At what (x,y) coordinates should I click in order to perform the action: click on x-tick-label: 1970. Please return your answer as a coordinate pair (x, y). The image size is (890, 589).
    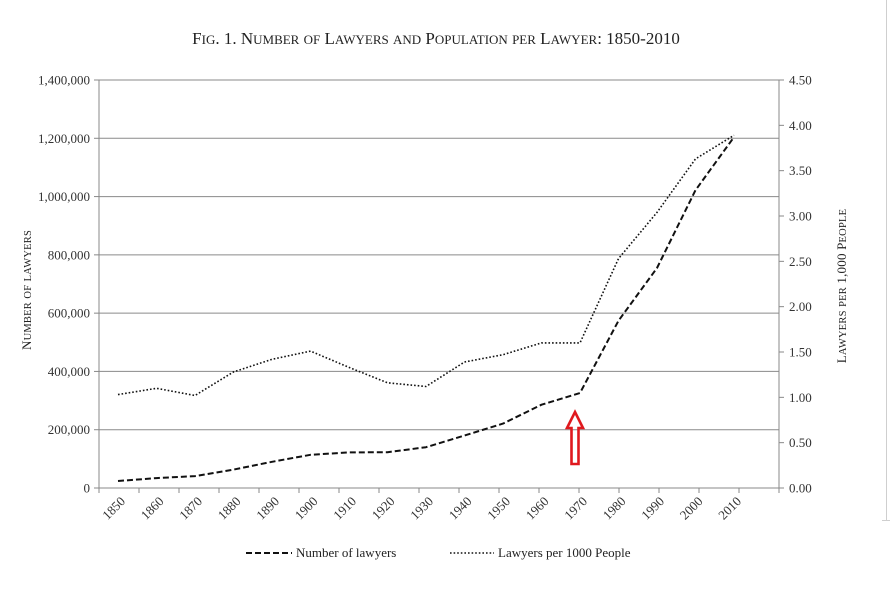
    Looking at the image, I should click on (575, 508).